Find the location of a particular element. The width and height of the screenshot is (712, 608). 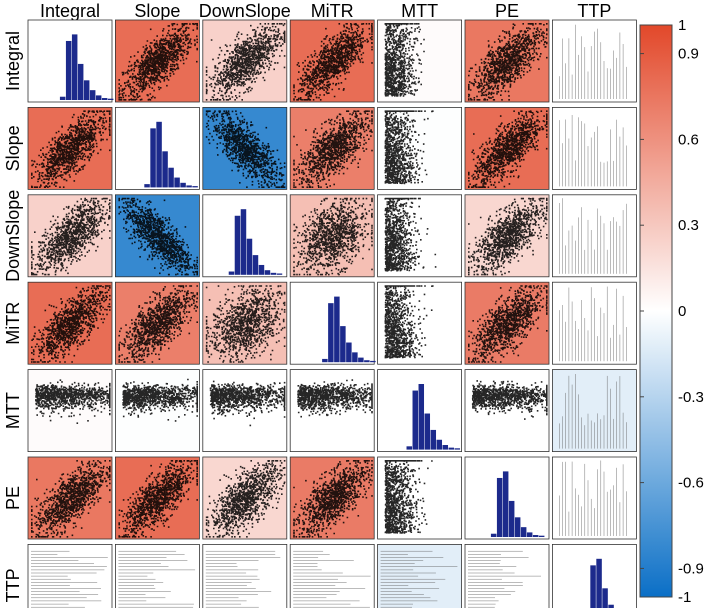

cell-pe-slope is located at coordinates (157, 498).